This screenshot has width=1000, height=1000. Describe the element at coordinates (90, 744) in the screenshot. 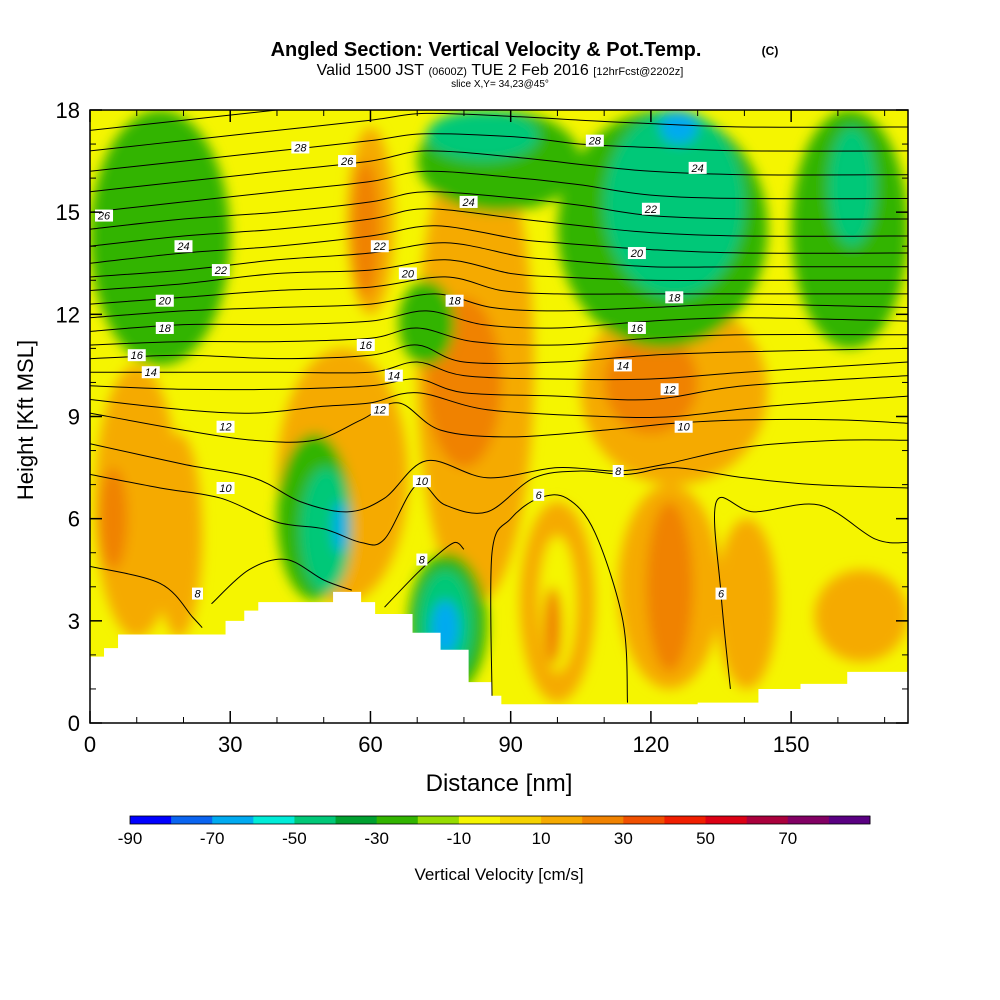

I see `x-tick-label: 0` at that location.